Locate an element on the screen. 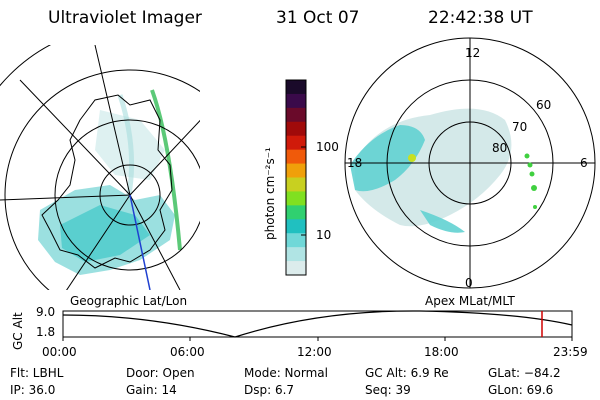  colorbar is located at coordinates (296, 177).